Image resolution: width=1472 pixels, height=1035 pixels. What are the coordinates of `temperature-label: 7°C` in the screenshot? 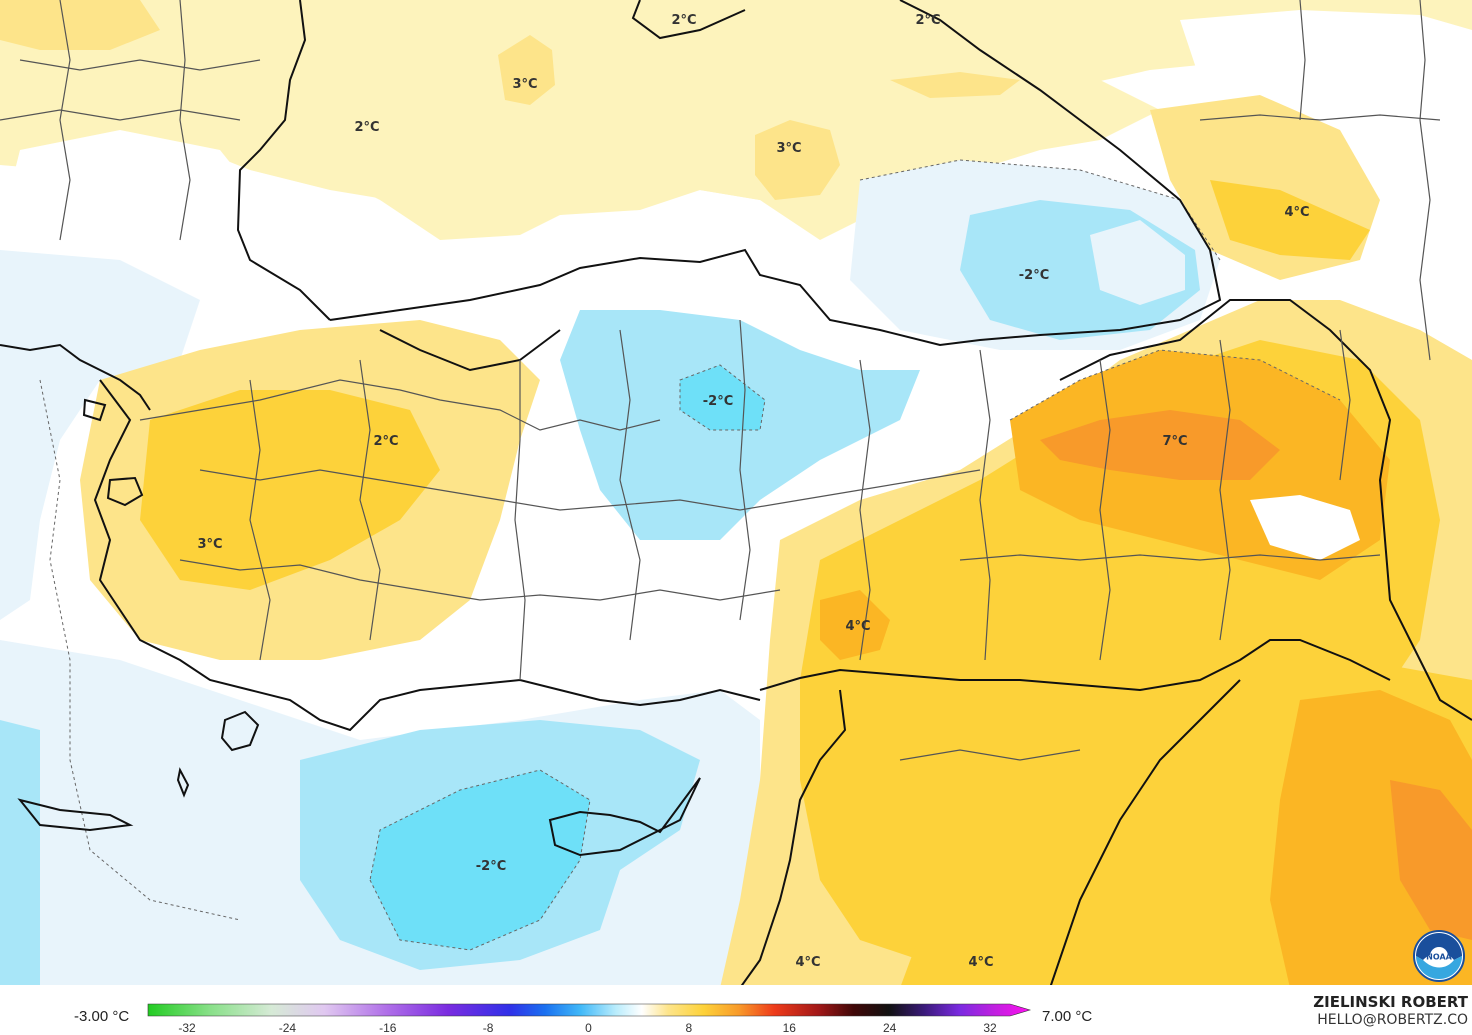 It's located at (1174, 441).